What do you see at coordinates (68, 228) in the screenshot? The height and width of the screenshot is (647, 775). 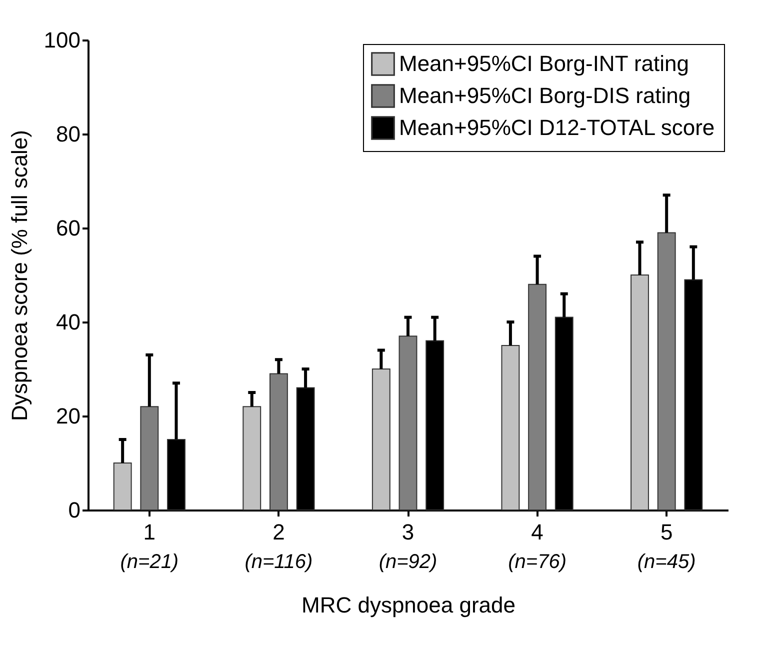 I see `y-tick-label: 60` at bounding box center [68, 228].